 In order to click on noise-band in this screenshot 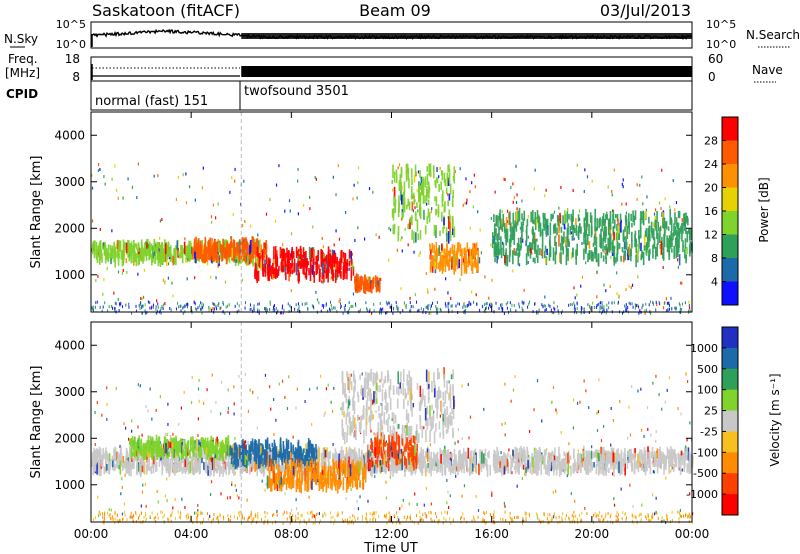, I will do `click(466, 36)`.